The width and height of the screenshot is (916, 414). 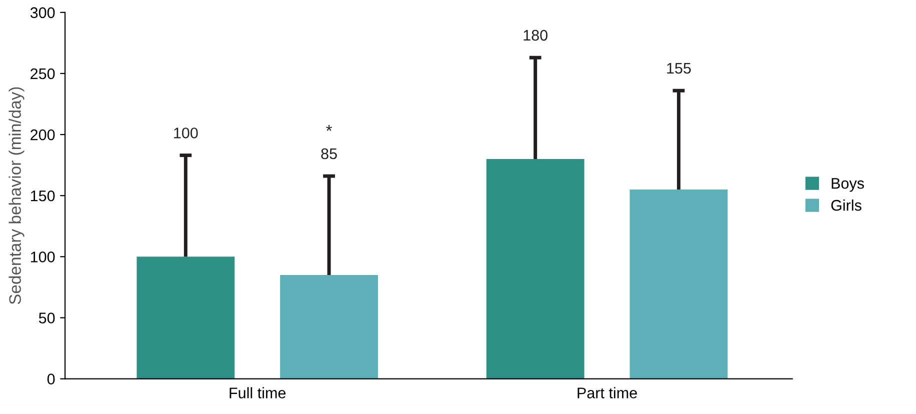 I want to click on y-axis-title: Sedentary behavior (min/day), so click(x=16, y=195).